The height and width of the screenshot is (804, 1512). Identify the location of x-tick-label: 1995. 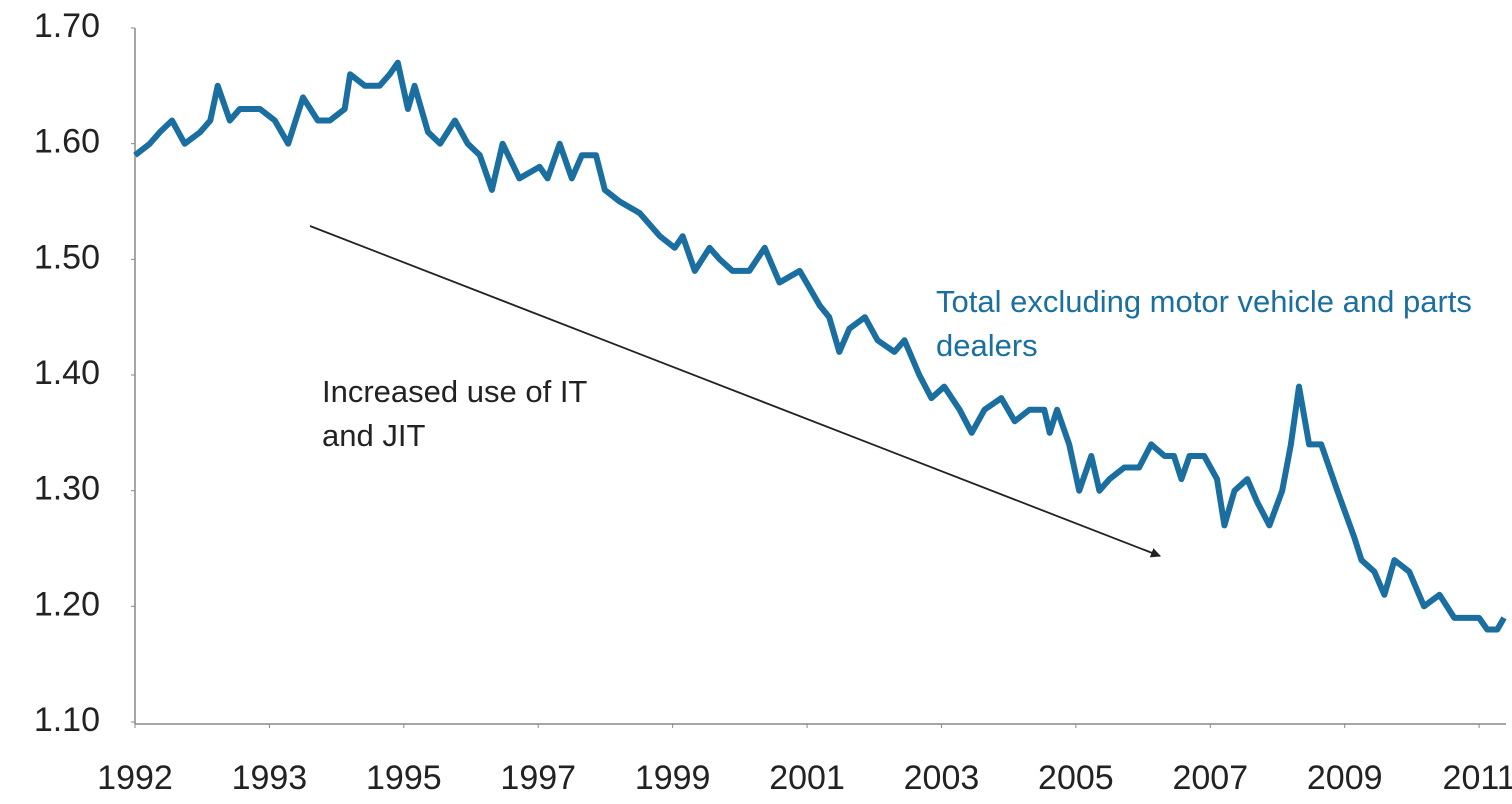
(404, 778).